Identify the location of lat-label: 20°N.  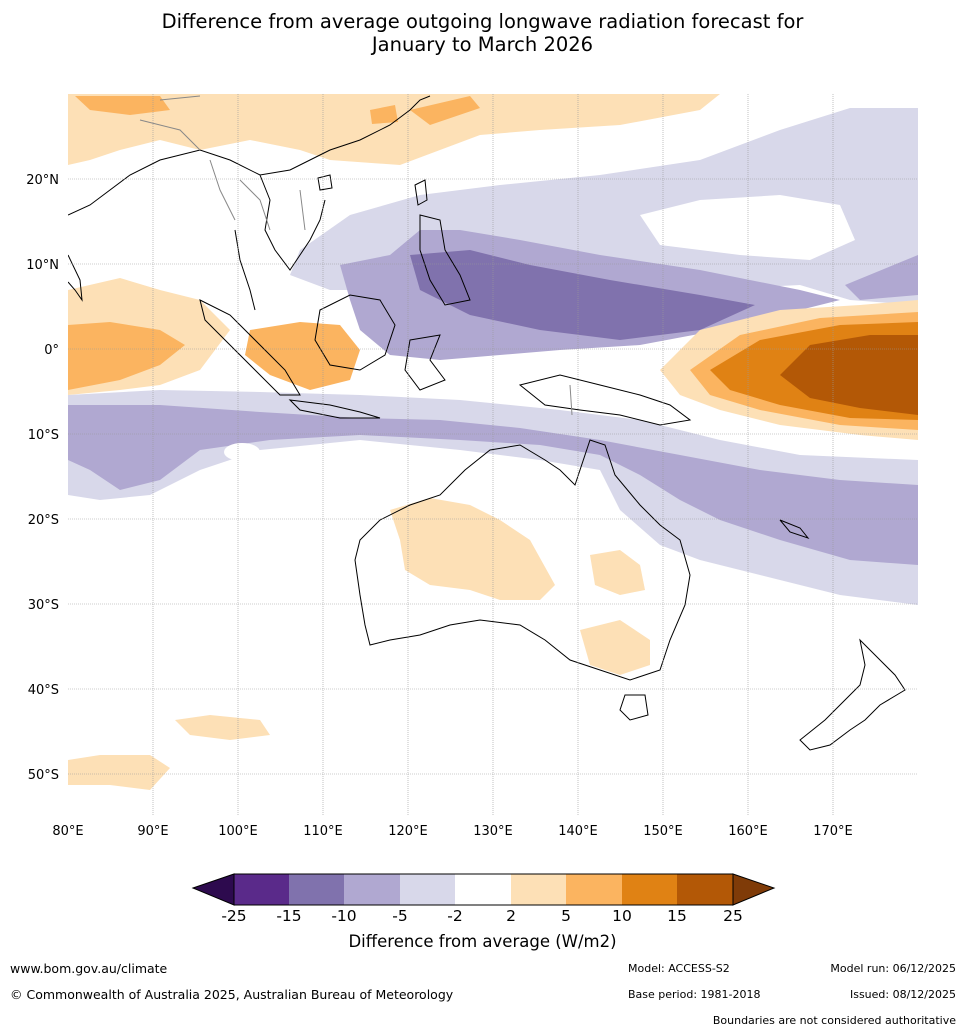
(42, 180).